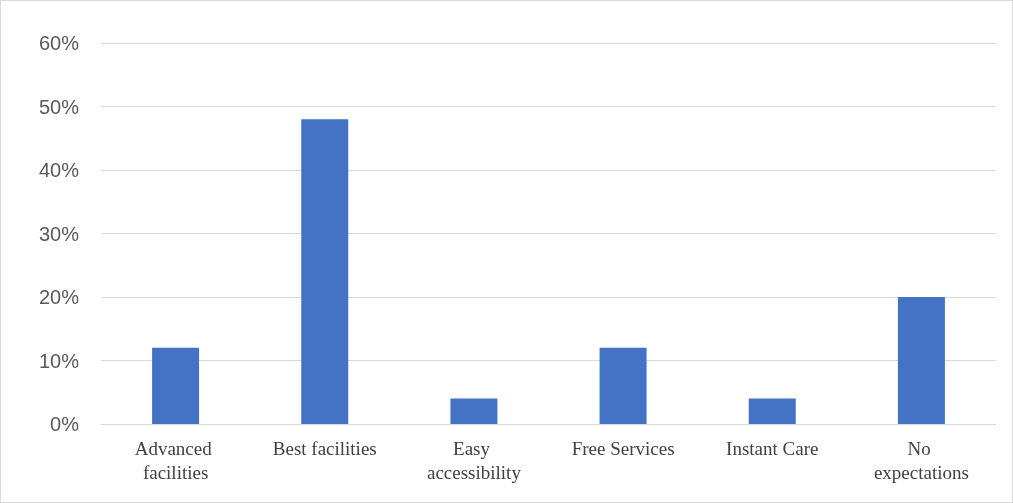 Image resolution: width=1013 pixels, height=503 pixels. Describe the element at coordinates (59, 170) in the screenshot. I see `y-tick-label: 40%` at that location.